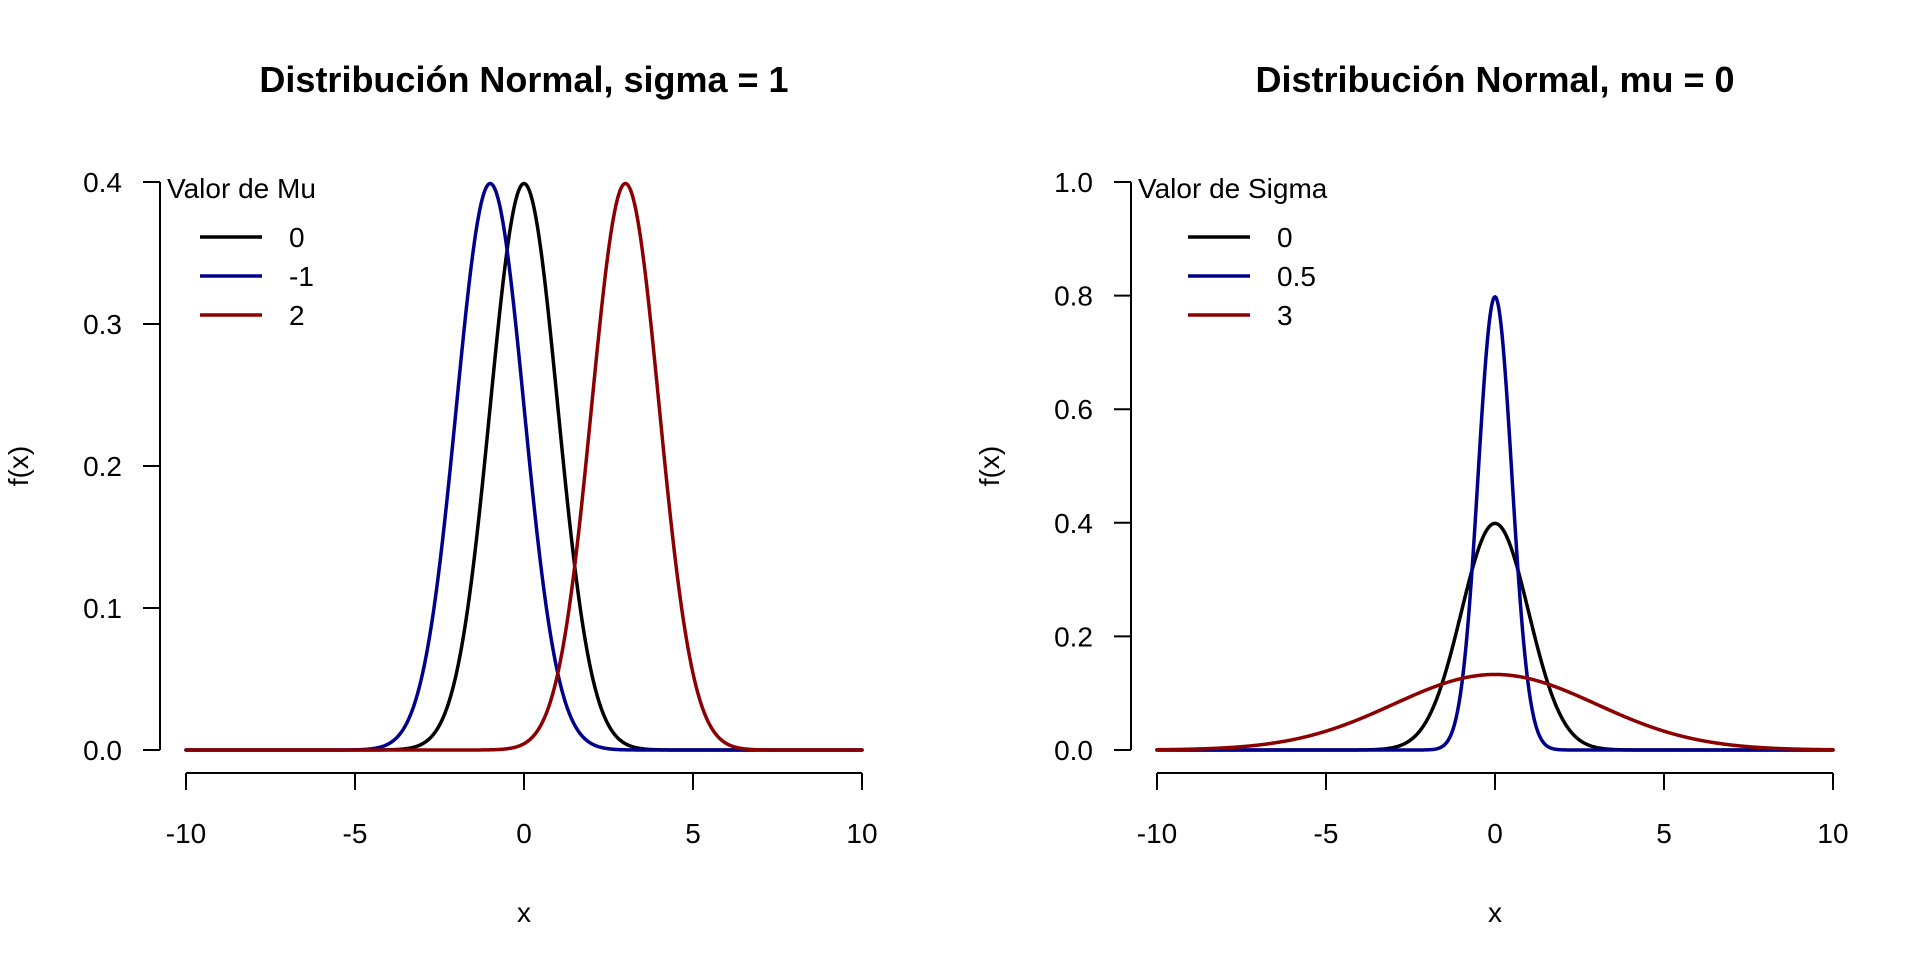 This screenshot has width=1920, height=960. Describe the element at coordinates (297, 315) in the screenshot. I see `legend-label: 2` at that location.